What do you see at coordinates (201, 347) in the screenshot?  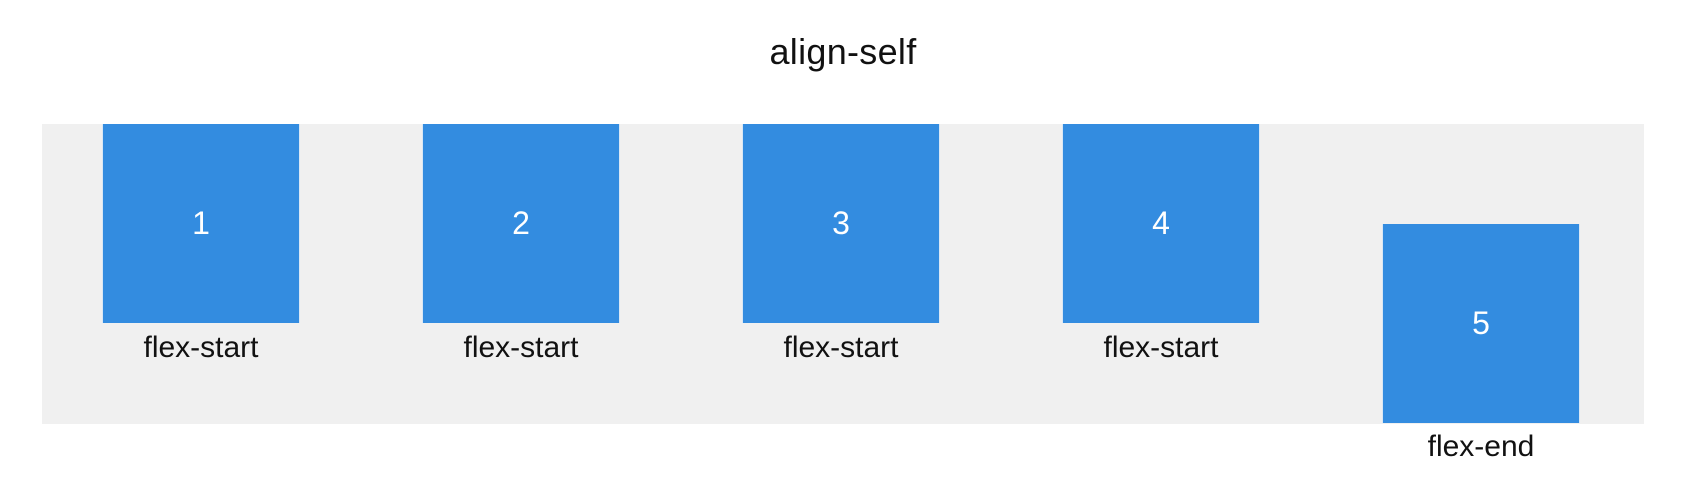 I see `flex-item-1-label: flex-start` at bounding box center [201, 347].